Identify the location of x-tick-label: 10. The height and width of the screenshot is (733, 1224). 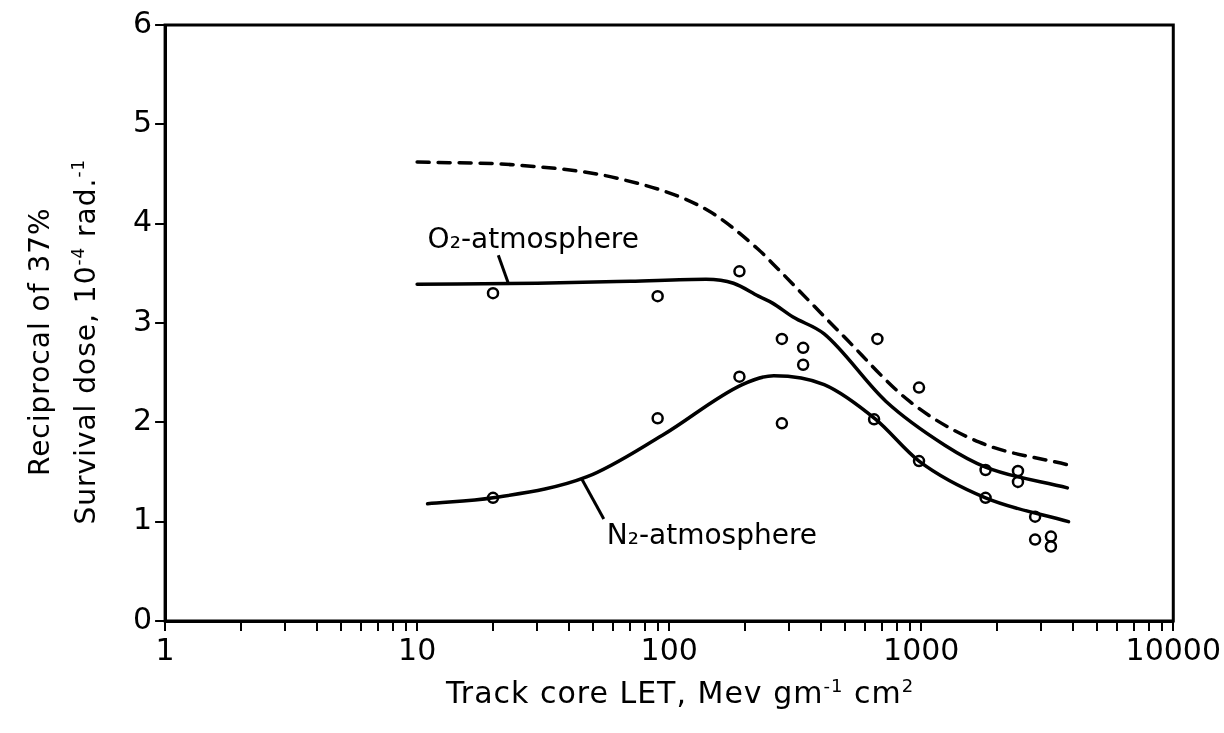
(417, 649).